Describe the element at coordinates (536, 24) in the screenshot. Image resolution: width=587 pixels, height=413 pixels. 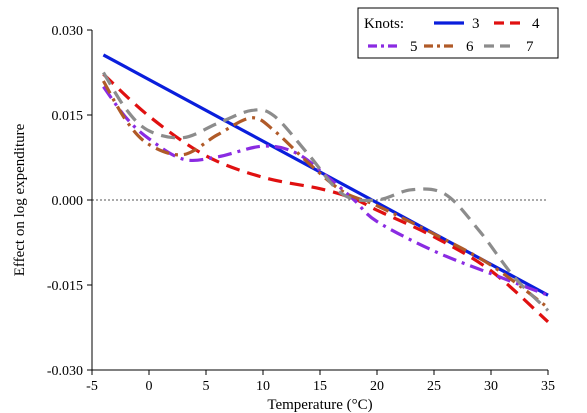
I see `legend-label-knots-4: 4` at that location.